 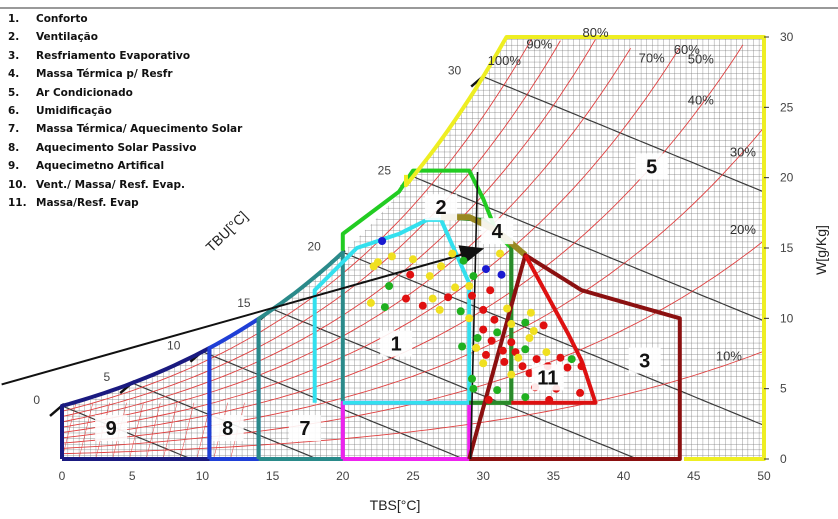 I want to click on legend-item: 6. Umidificação, so click(x=125, y=111).